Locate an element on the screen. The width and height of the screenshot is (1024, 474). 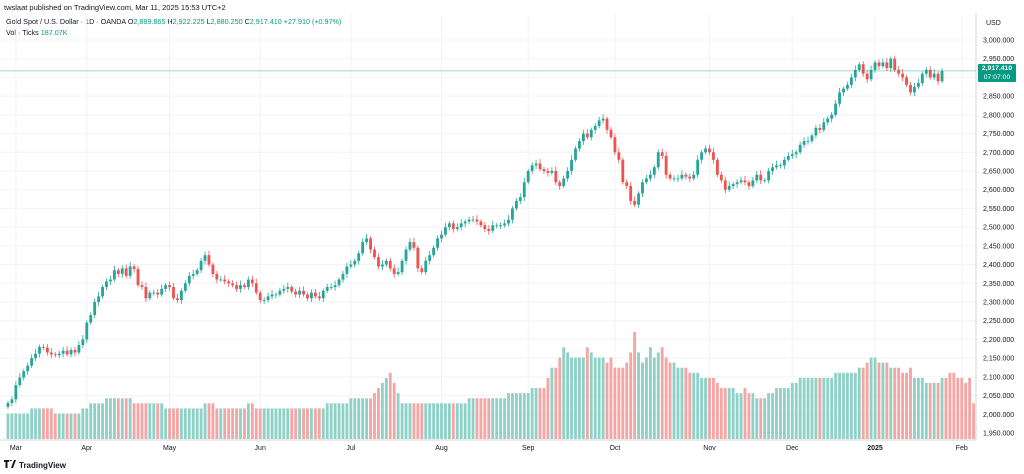
price-tick-label: 2,950.000 is located at coordinates (998, 59).